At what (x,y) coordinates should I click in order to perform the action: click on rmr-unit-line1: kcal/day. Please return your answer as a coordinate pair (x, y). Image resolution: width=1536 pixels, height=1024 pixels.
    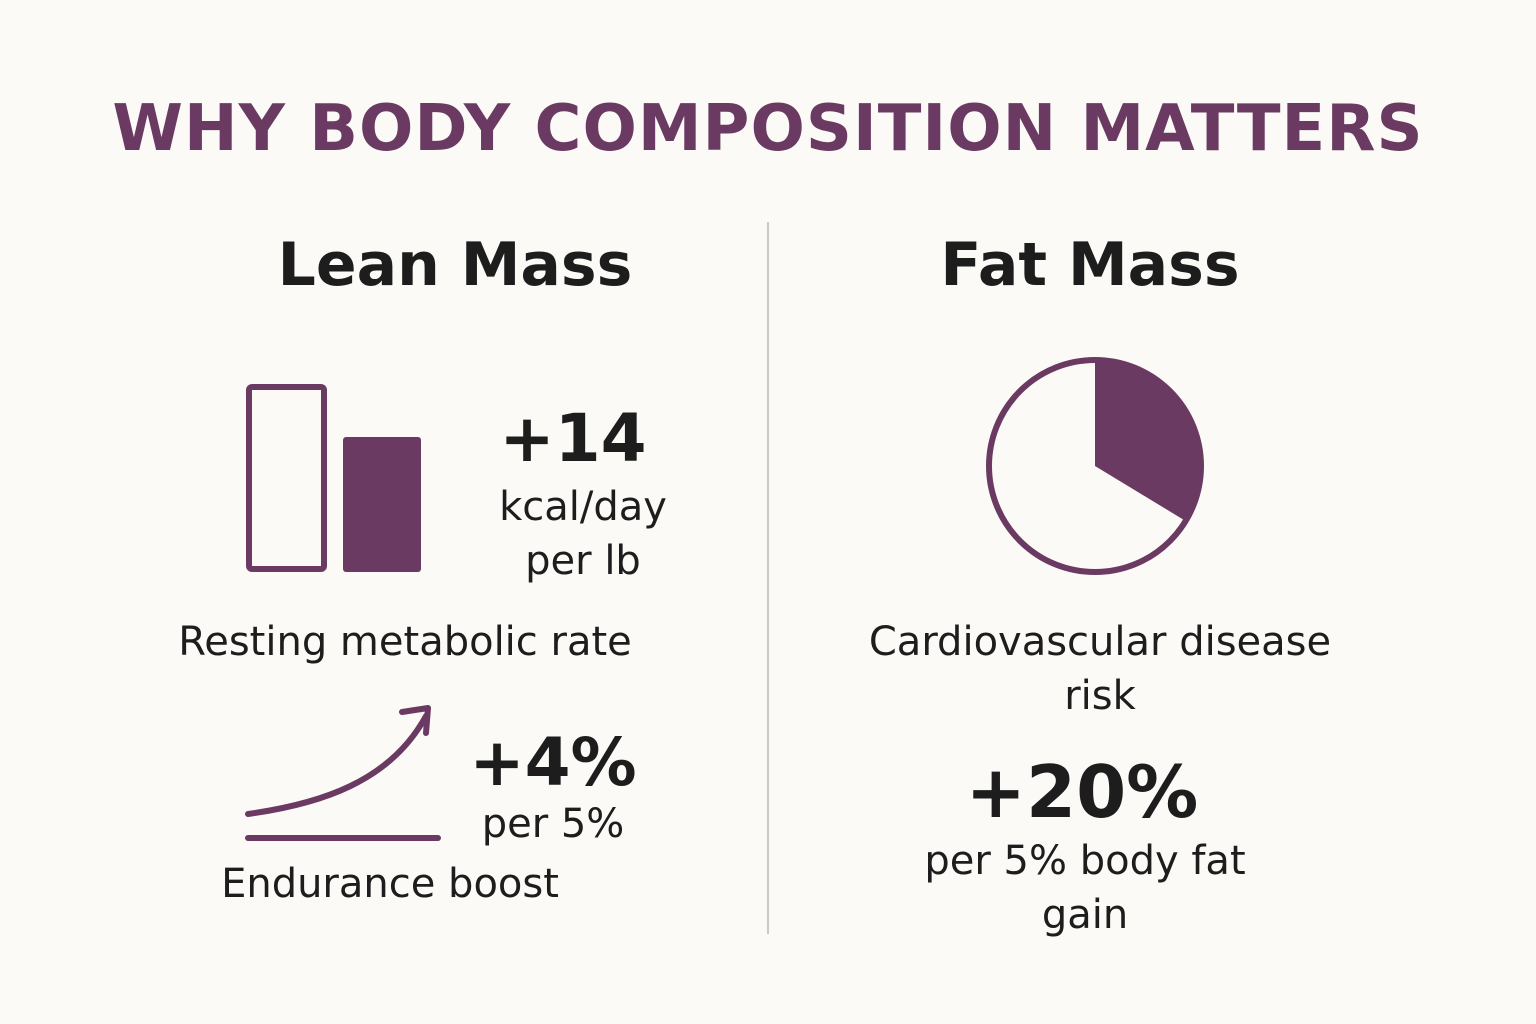
    Looking at the image, I should click on (583, 507).